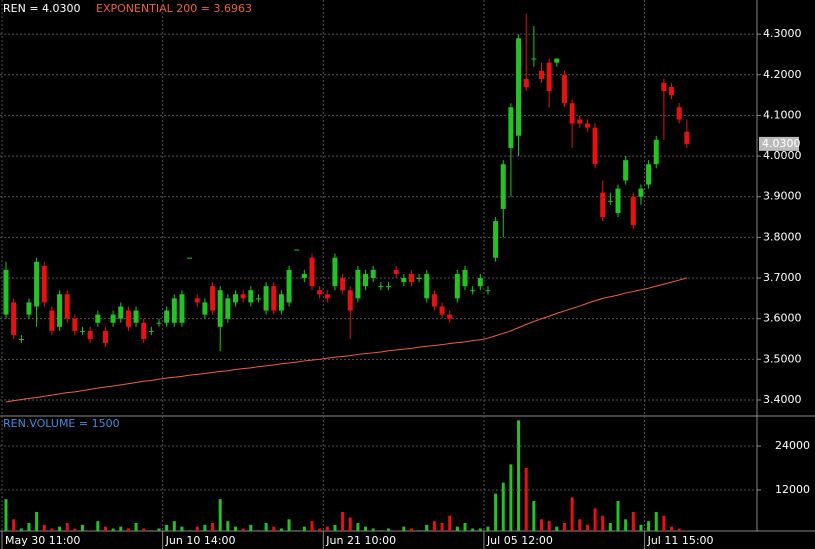 The height and width of the screenshot is (549, 815). Describe the element at coordinates (792, 489) in the screenshot. I see `y2-tick-label: 12000` at that location.